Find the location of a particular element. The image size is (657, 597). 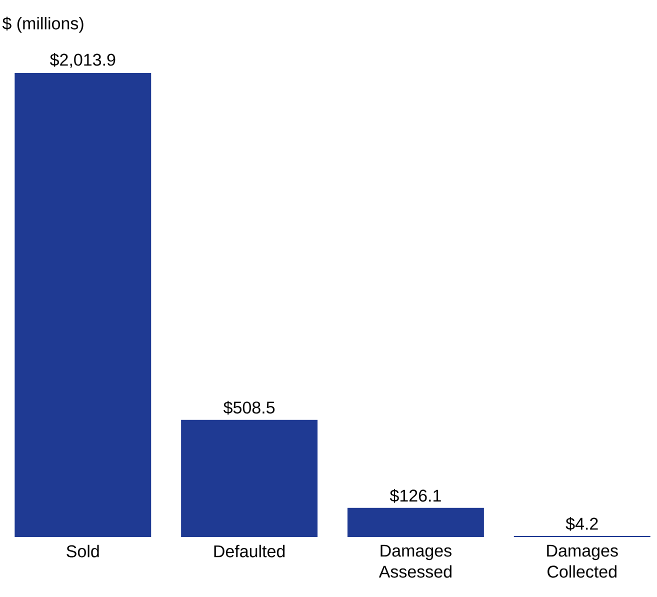

data-label: $126.1 is located at coordinates (415, 495).